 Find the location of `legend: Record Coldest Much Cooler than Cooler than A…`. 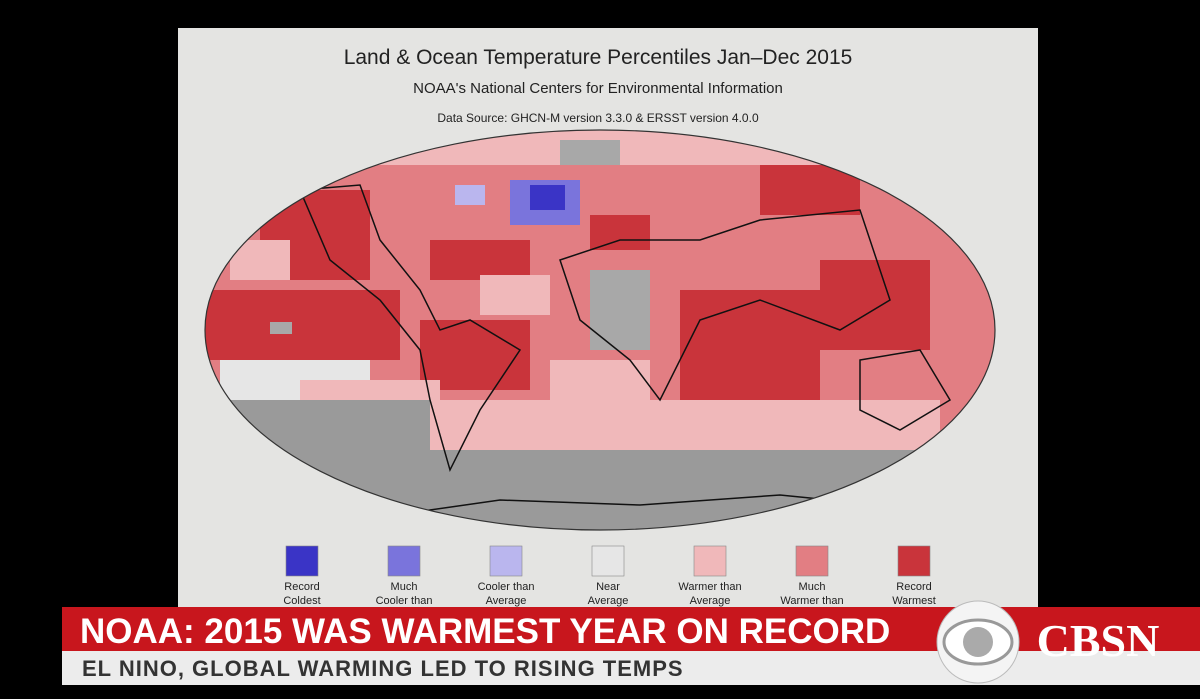

legend: Record Coldest Much Cooler than Cooler than A… is located at coordinates (609, 576).